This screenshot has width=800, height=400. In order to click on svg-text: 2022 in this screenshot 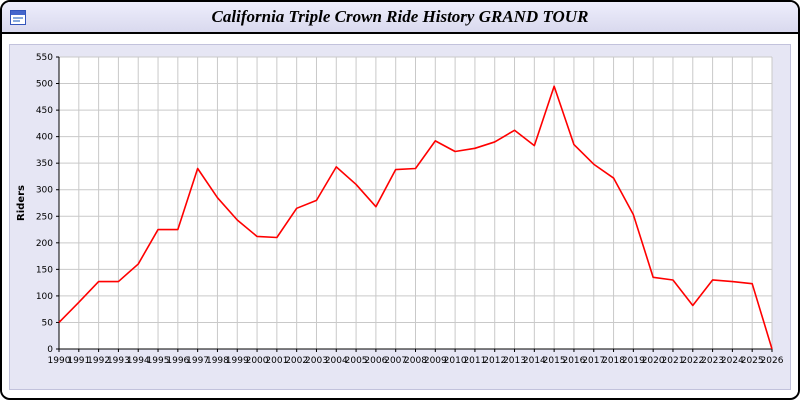, I will do `click(692, 361)`.